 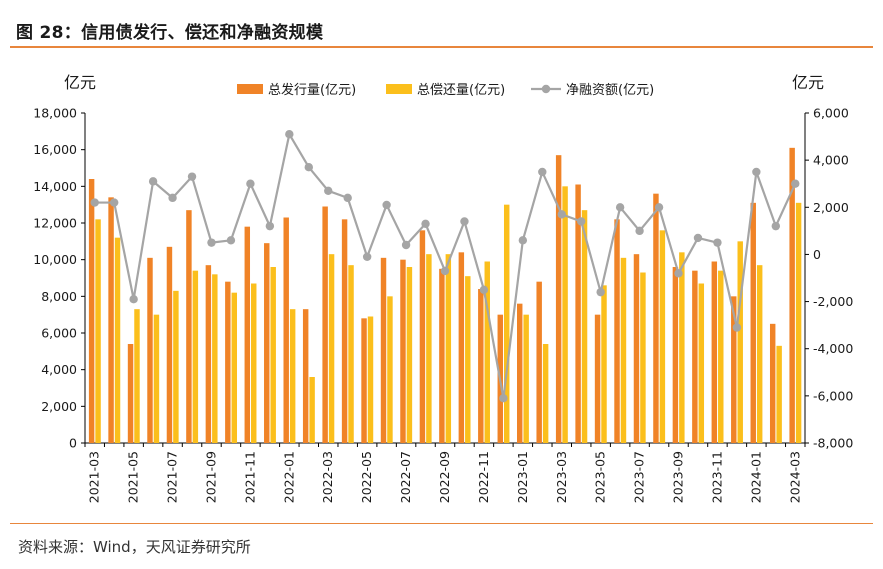 What do you see at coordinates (831, 207) in the screenshot?
I see `right-tick-label: 2,000` at bounding box center [831, 207].